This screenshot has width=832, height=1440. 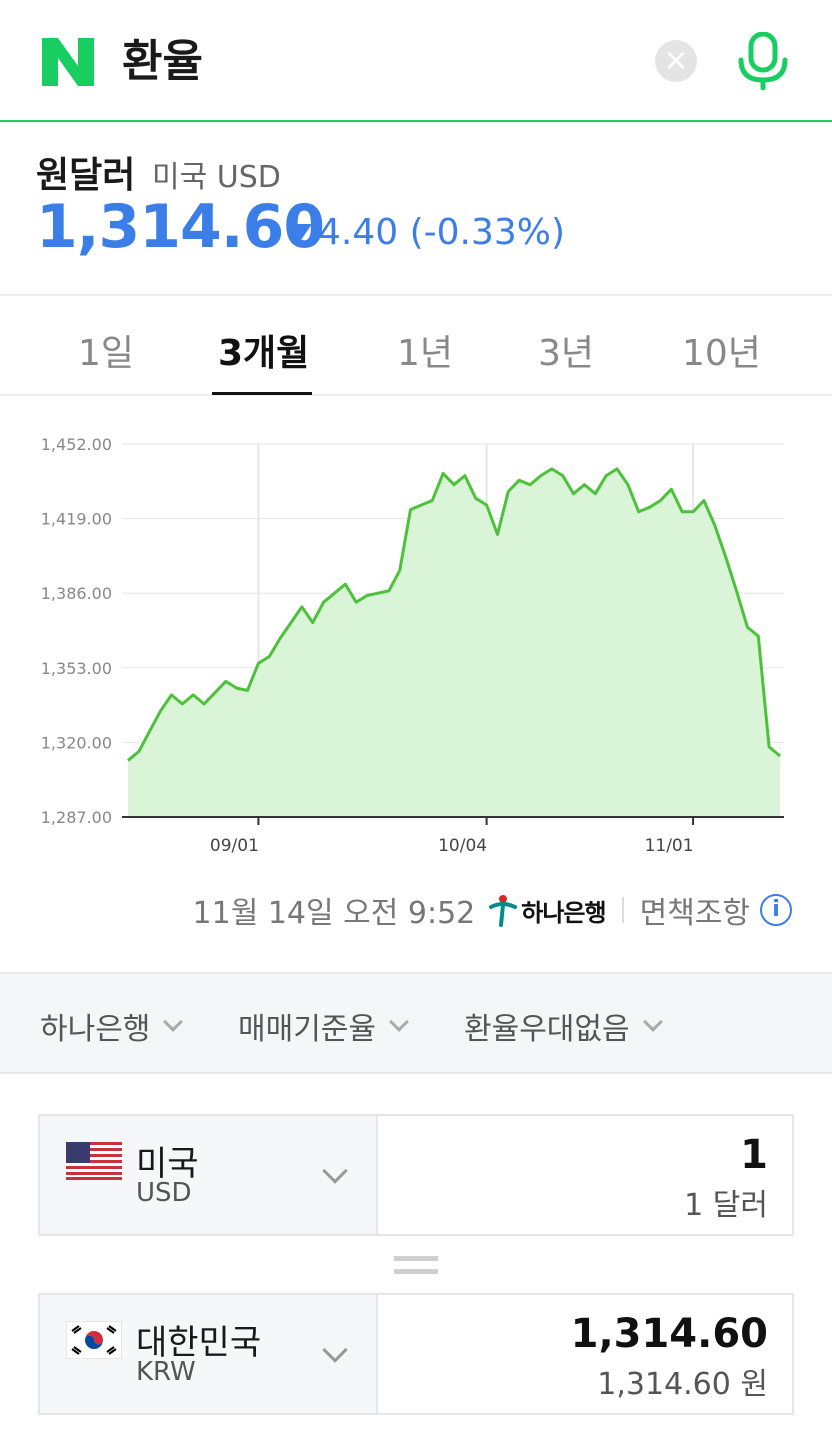 I want to click on korea-flag-icon, so click(x=94, y=1340).